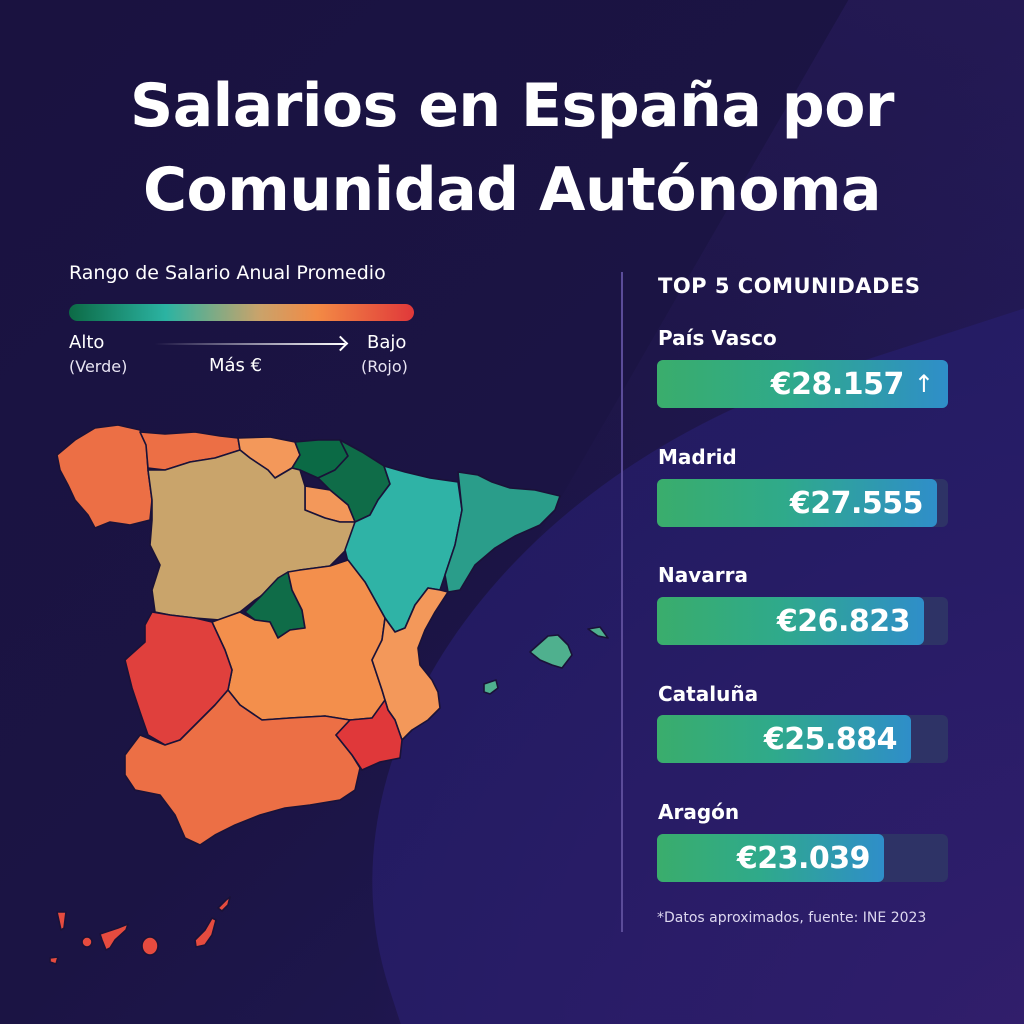  Describe the element at coordinates (837, 384) in the screenshot. I see `rank-1-value: €28.157` at that location.